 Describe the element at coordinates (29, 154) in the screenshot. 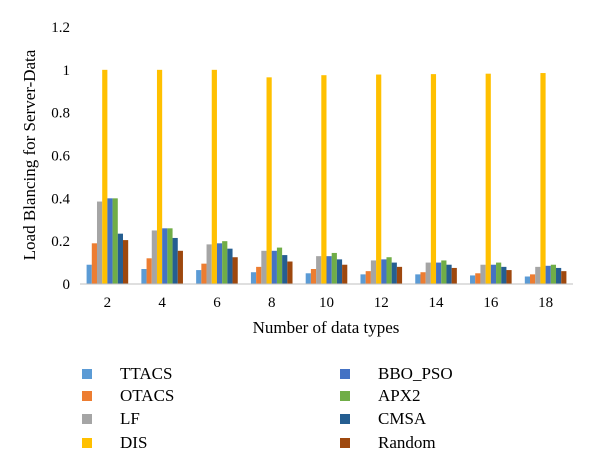

I see `y-axis-label: Load Blancing for Server-Data` at that location.